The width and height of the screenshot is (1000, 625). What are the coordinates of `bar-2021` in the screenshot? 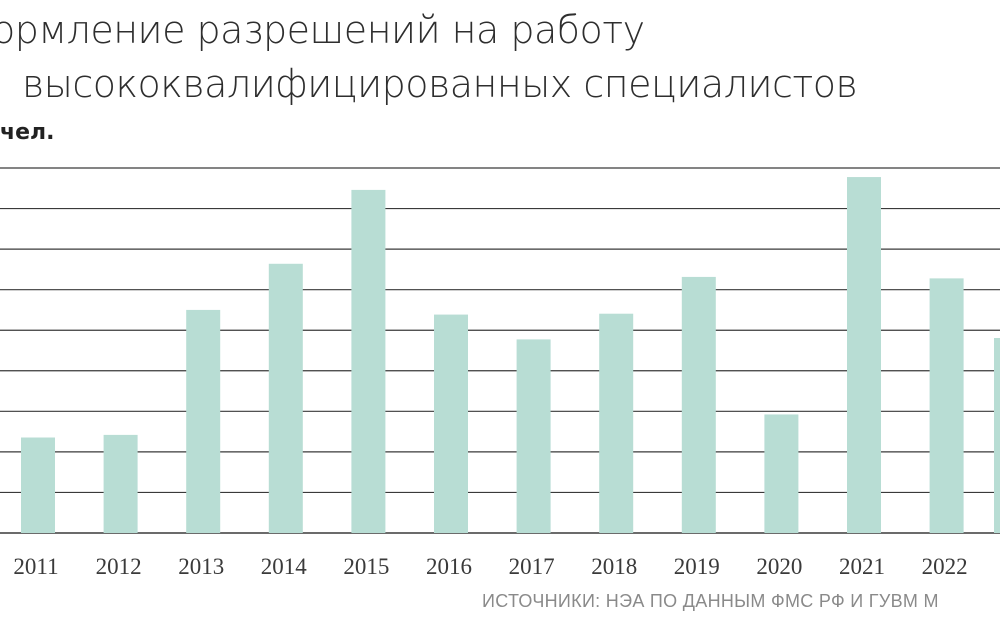 It's located at (864, 355).